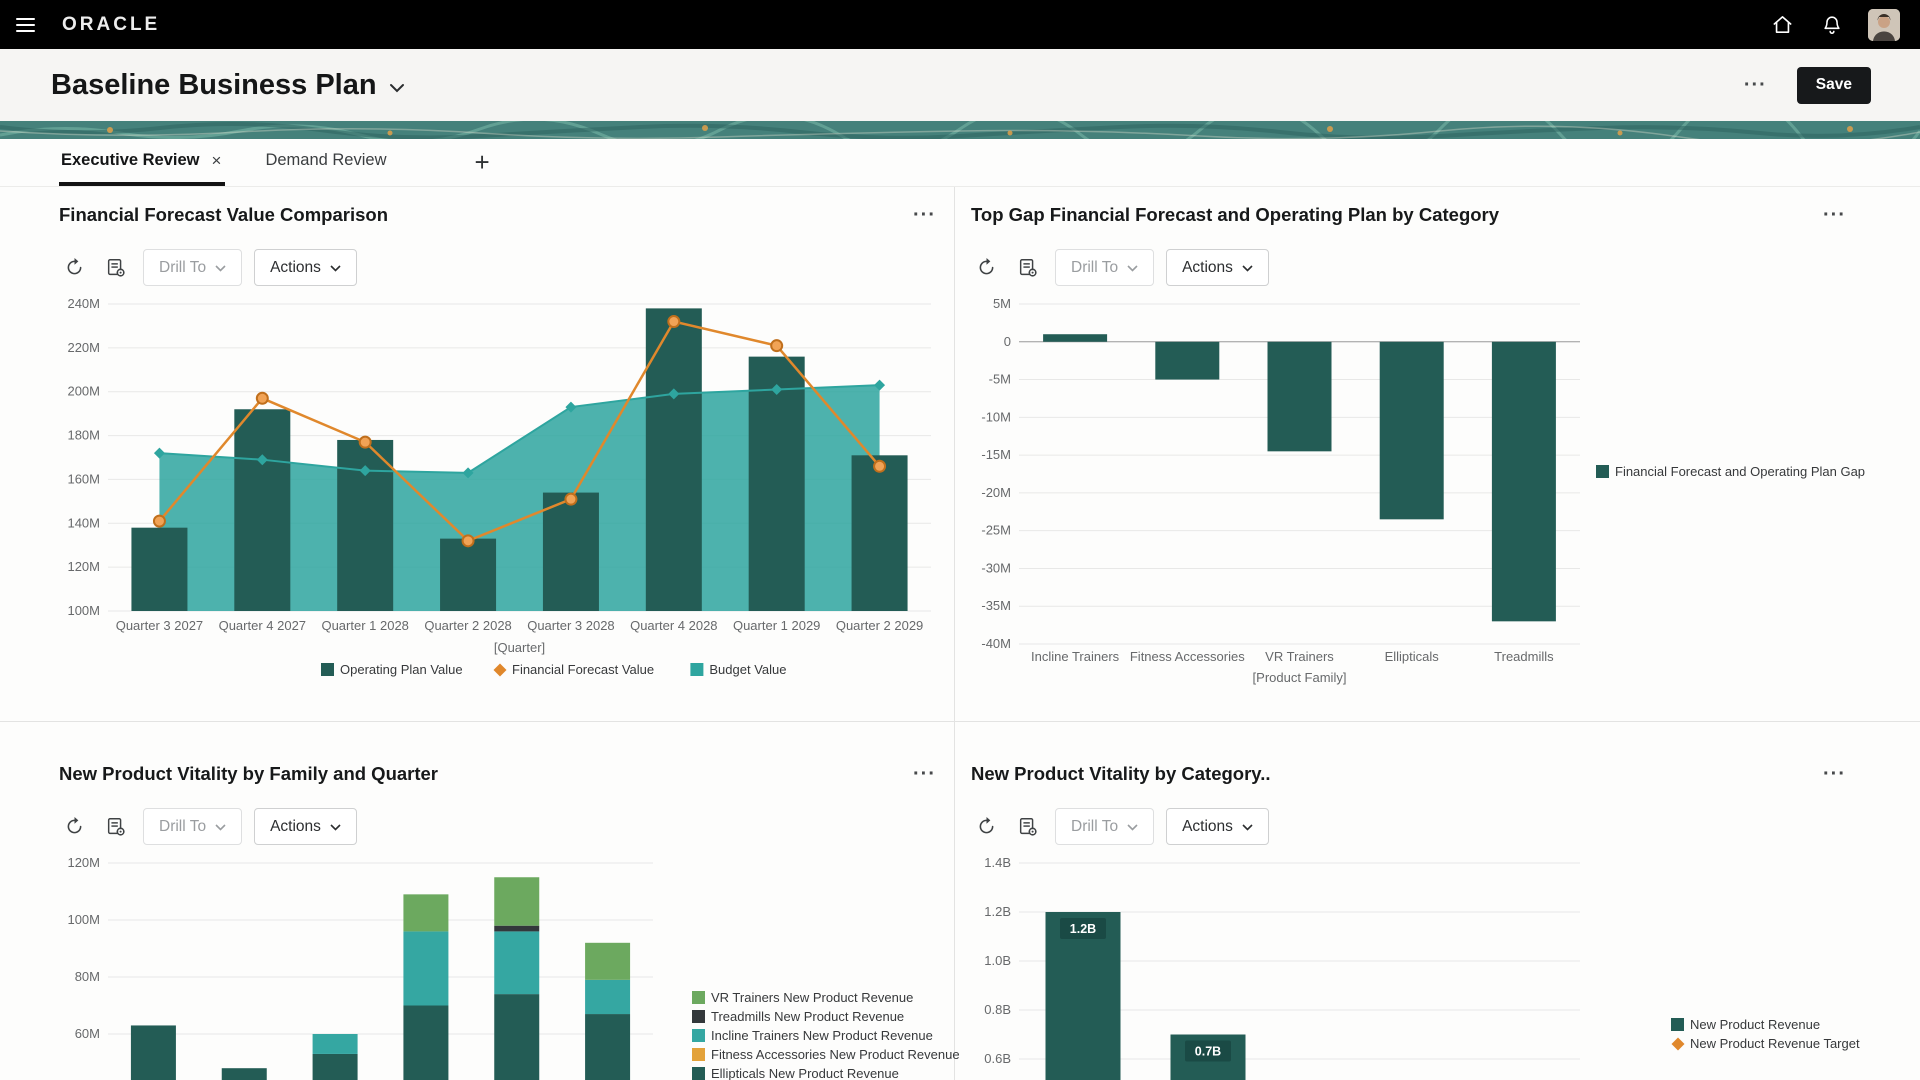 Image resolution: width=1920 pixels, height=1080 pixels. What do you see at coordinates (1300, 677) in the screenshot?
I see `svg-text: [Product Family]` at bounding box center [1300, 677].